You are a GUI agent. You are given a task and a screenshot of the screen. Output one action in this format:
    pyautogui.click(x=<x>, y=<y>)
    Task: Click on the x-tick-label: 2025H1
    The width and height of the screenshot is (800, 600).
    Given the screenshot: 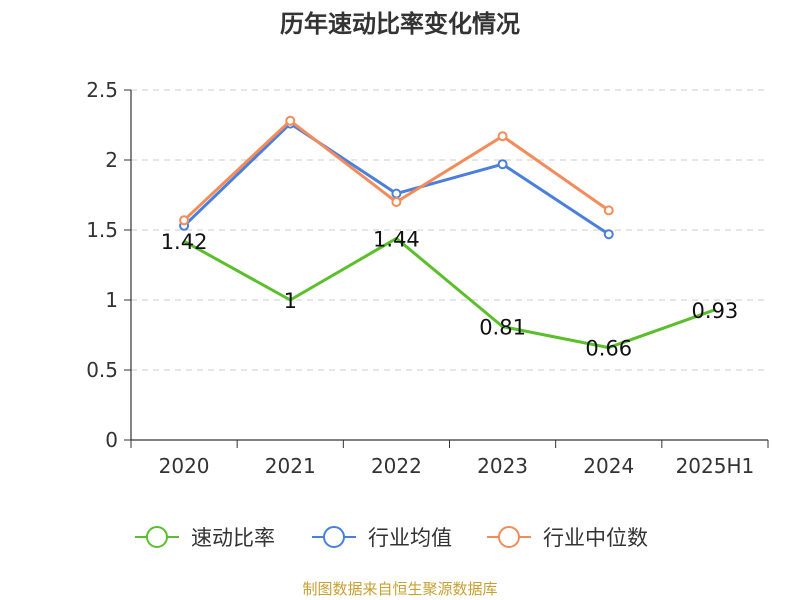 What is the action you would take?
    pyautogui.click(x=715, y=466)
    